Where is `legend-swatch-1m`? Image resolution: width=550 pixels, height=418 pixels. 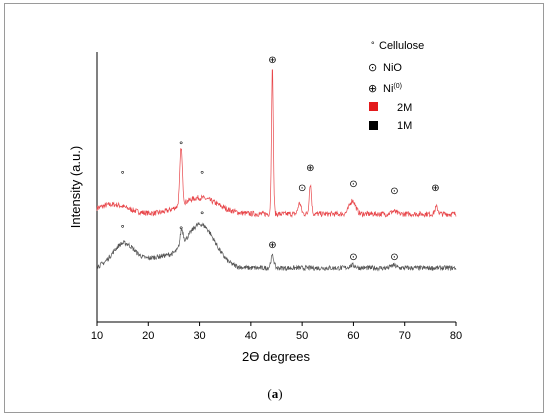
legend-swatch-1m is located at coordinates (373, 125).